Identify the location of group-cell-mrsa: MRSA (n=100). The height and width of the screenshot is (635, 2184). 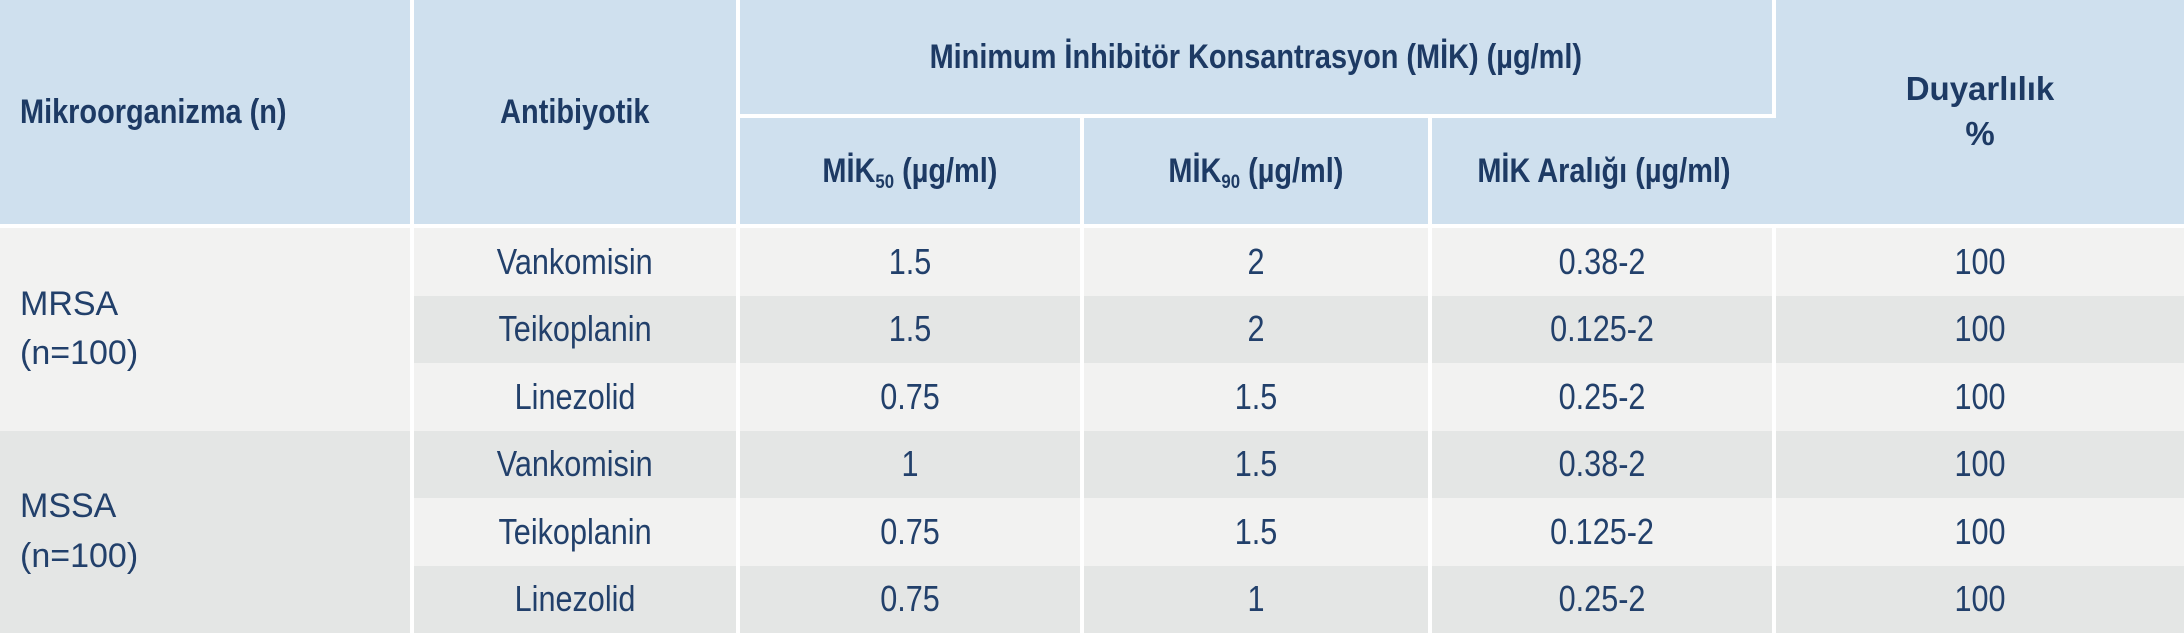
(207, 329).